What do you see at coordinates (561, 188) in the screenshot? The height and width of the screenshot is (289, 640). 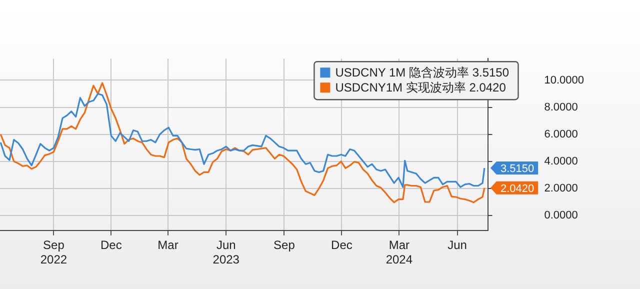 I see `y-tick-label: 2.0000` at bounding box center [561, 188].